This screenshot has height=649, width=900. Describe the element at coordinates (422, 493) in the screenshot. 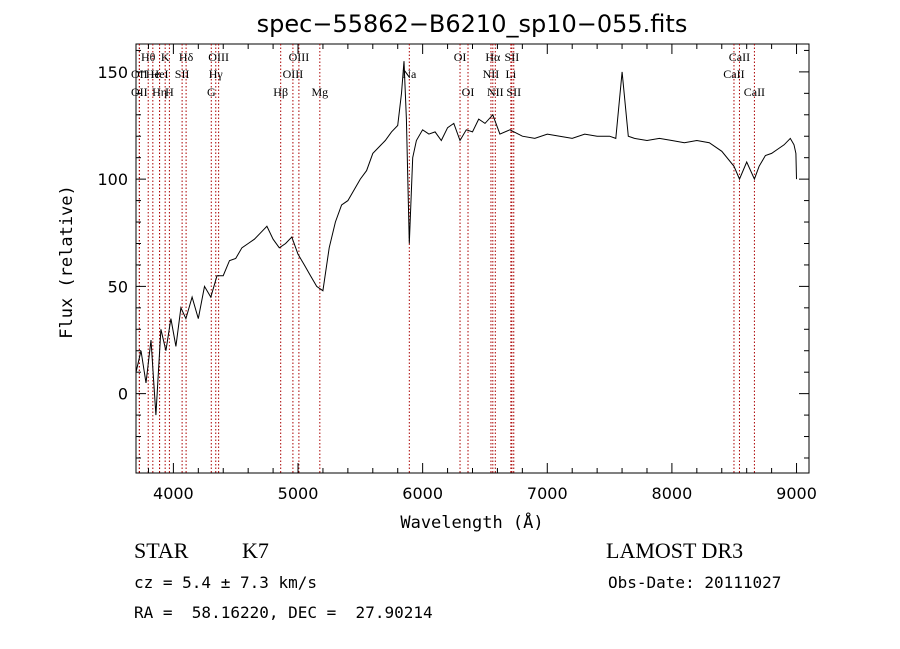

I see `x-tick-label: 6000` at that location.